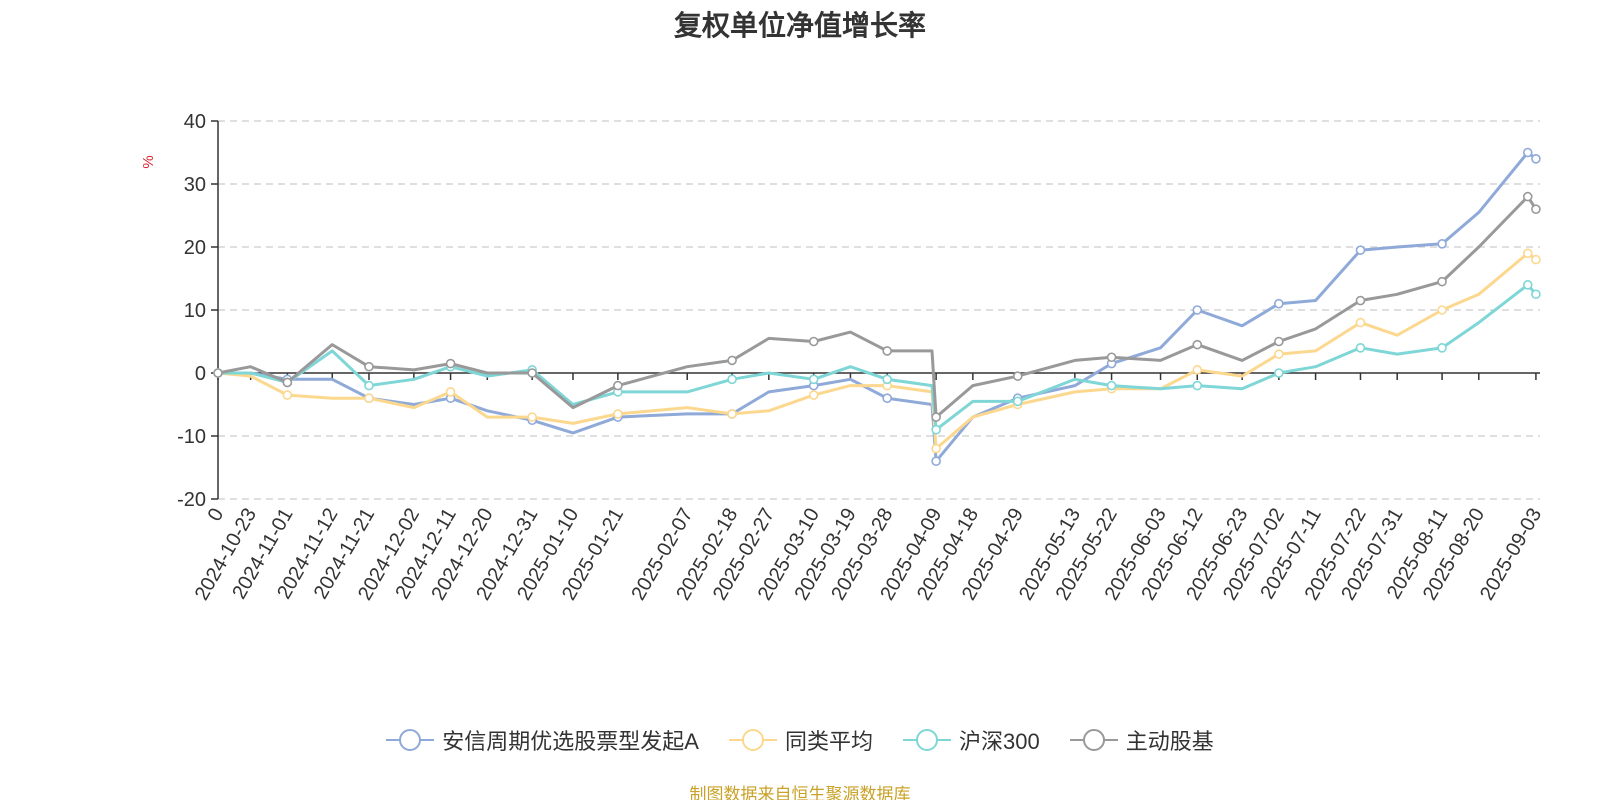 Image resolution: width=1600 pixels, height=800 pixels. What do you see at coordinates (999, 741) in the screenshot?
I see `legend-label: 沪深300` at bounding box center [999, 741].